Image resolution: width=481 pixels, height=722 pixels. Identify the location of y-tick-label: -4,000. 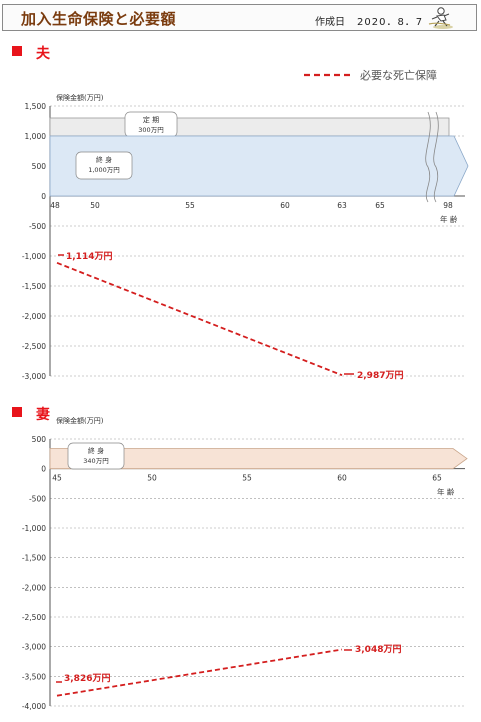
(34, 706).